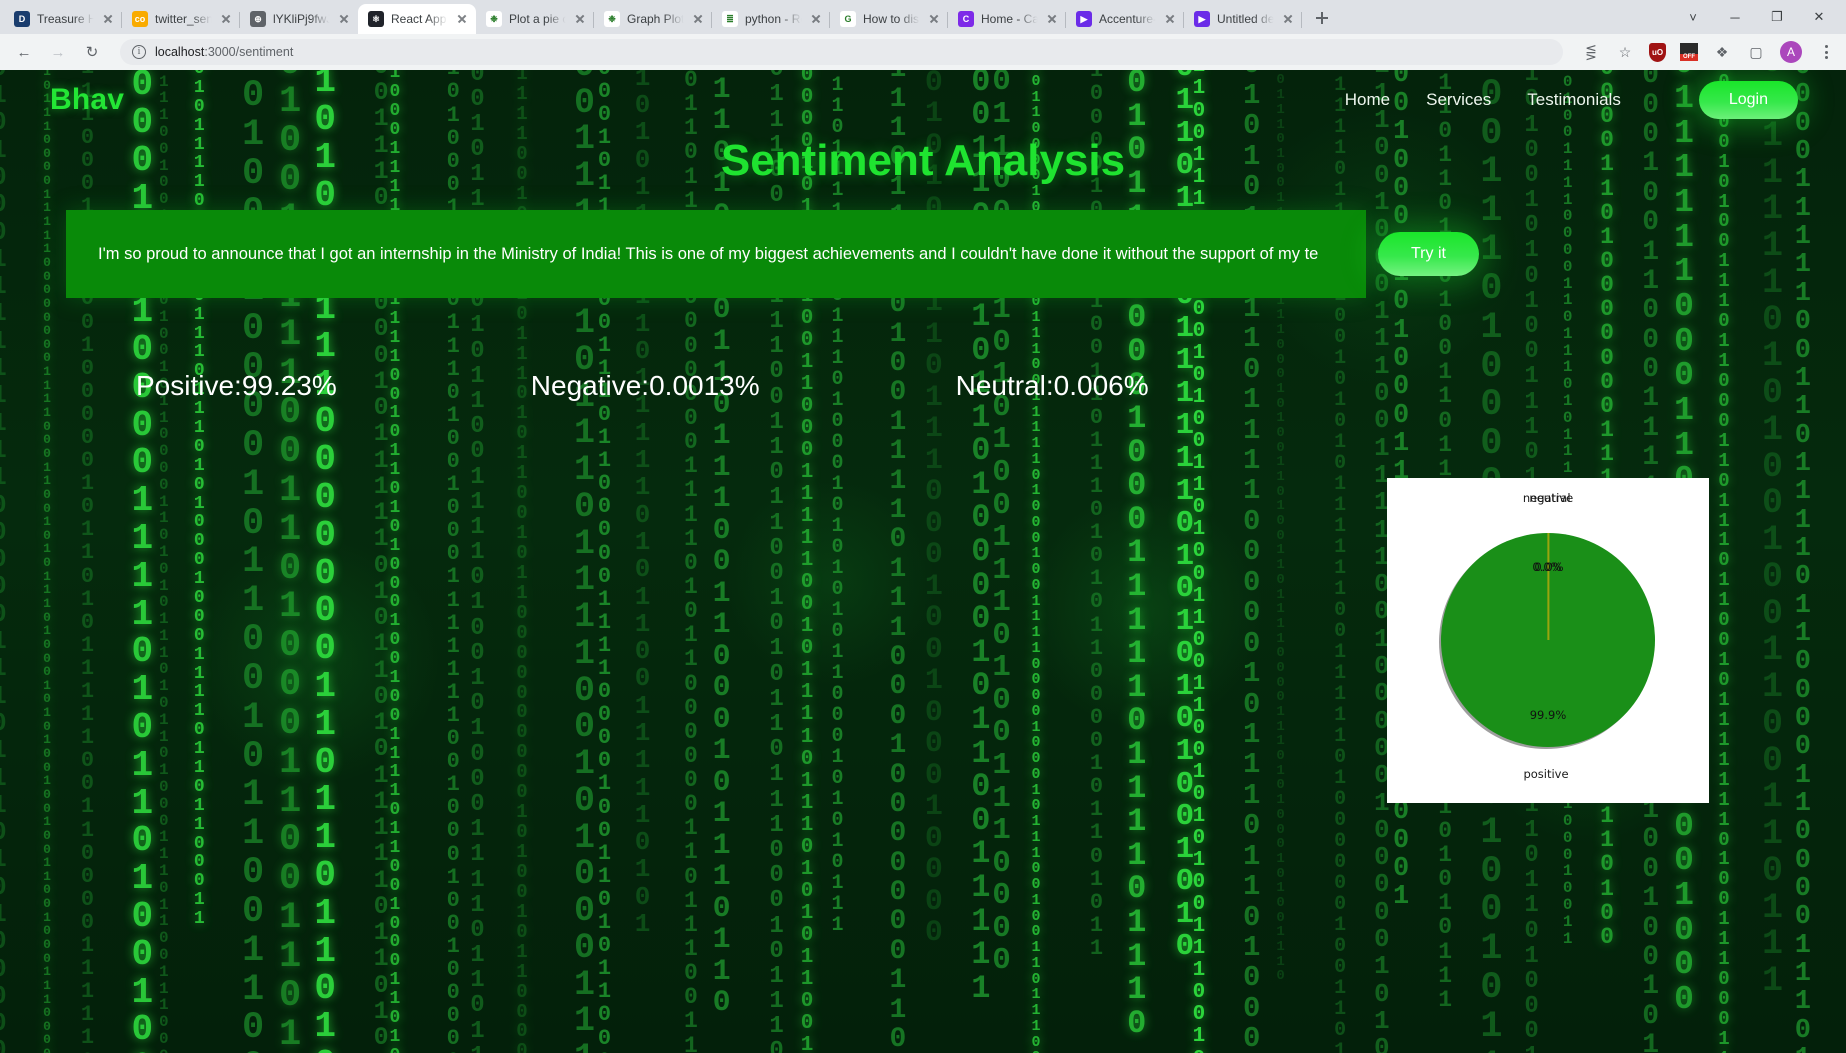  What do you see at coordinates (180, 52) in the screenshot?
I see `url-host: localhost` at bounding box center [180, 52].